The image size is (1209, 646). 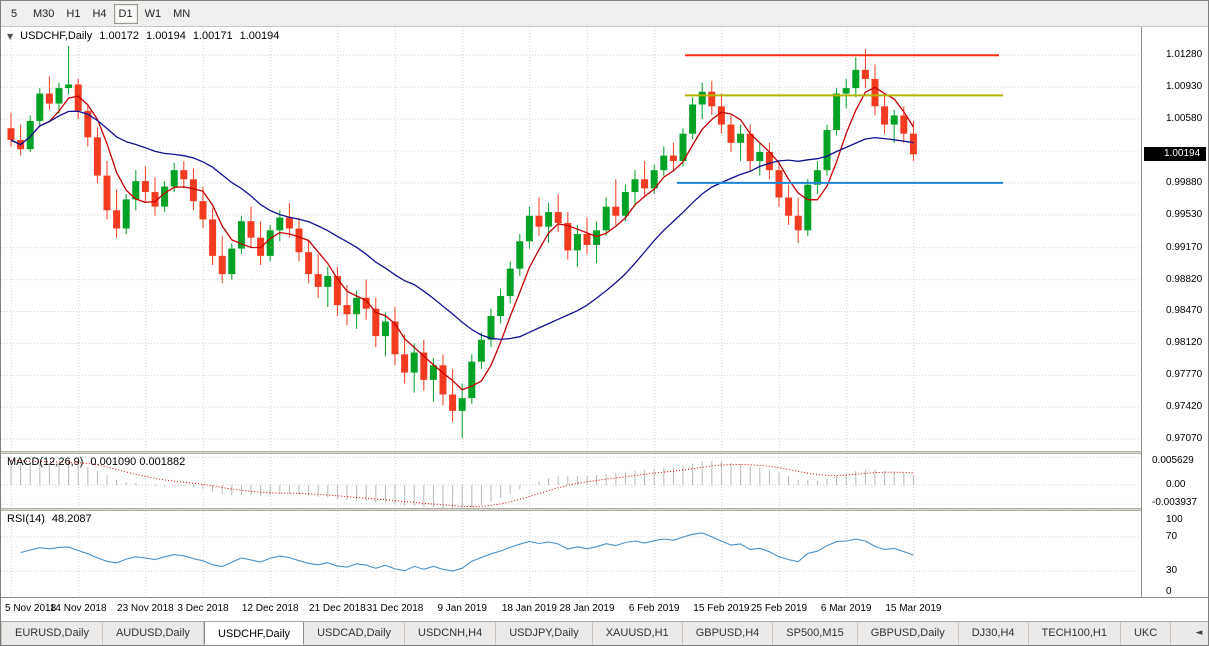 I want to click on rsi-scale-label: 0, so click(x=1169, y=591).